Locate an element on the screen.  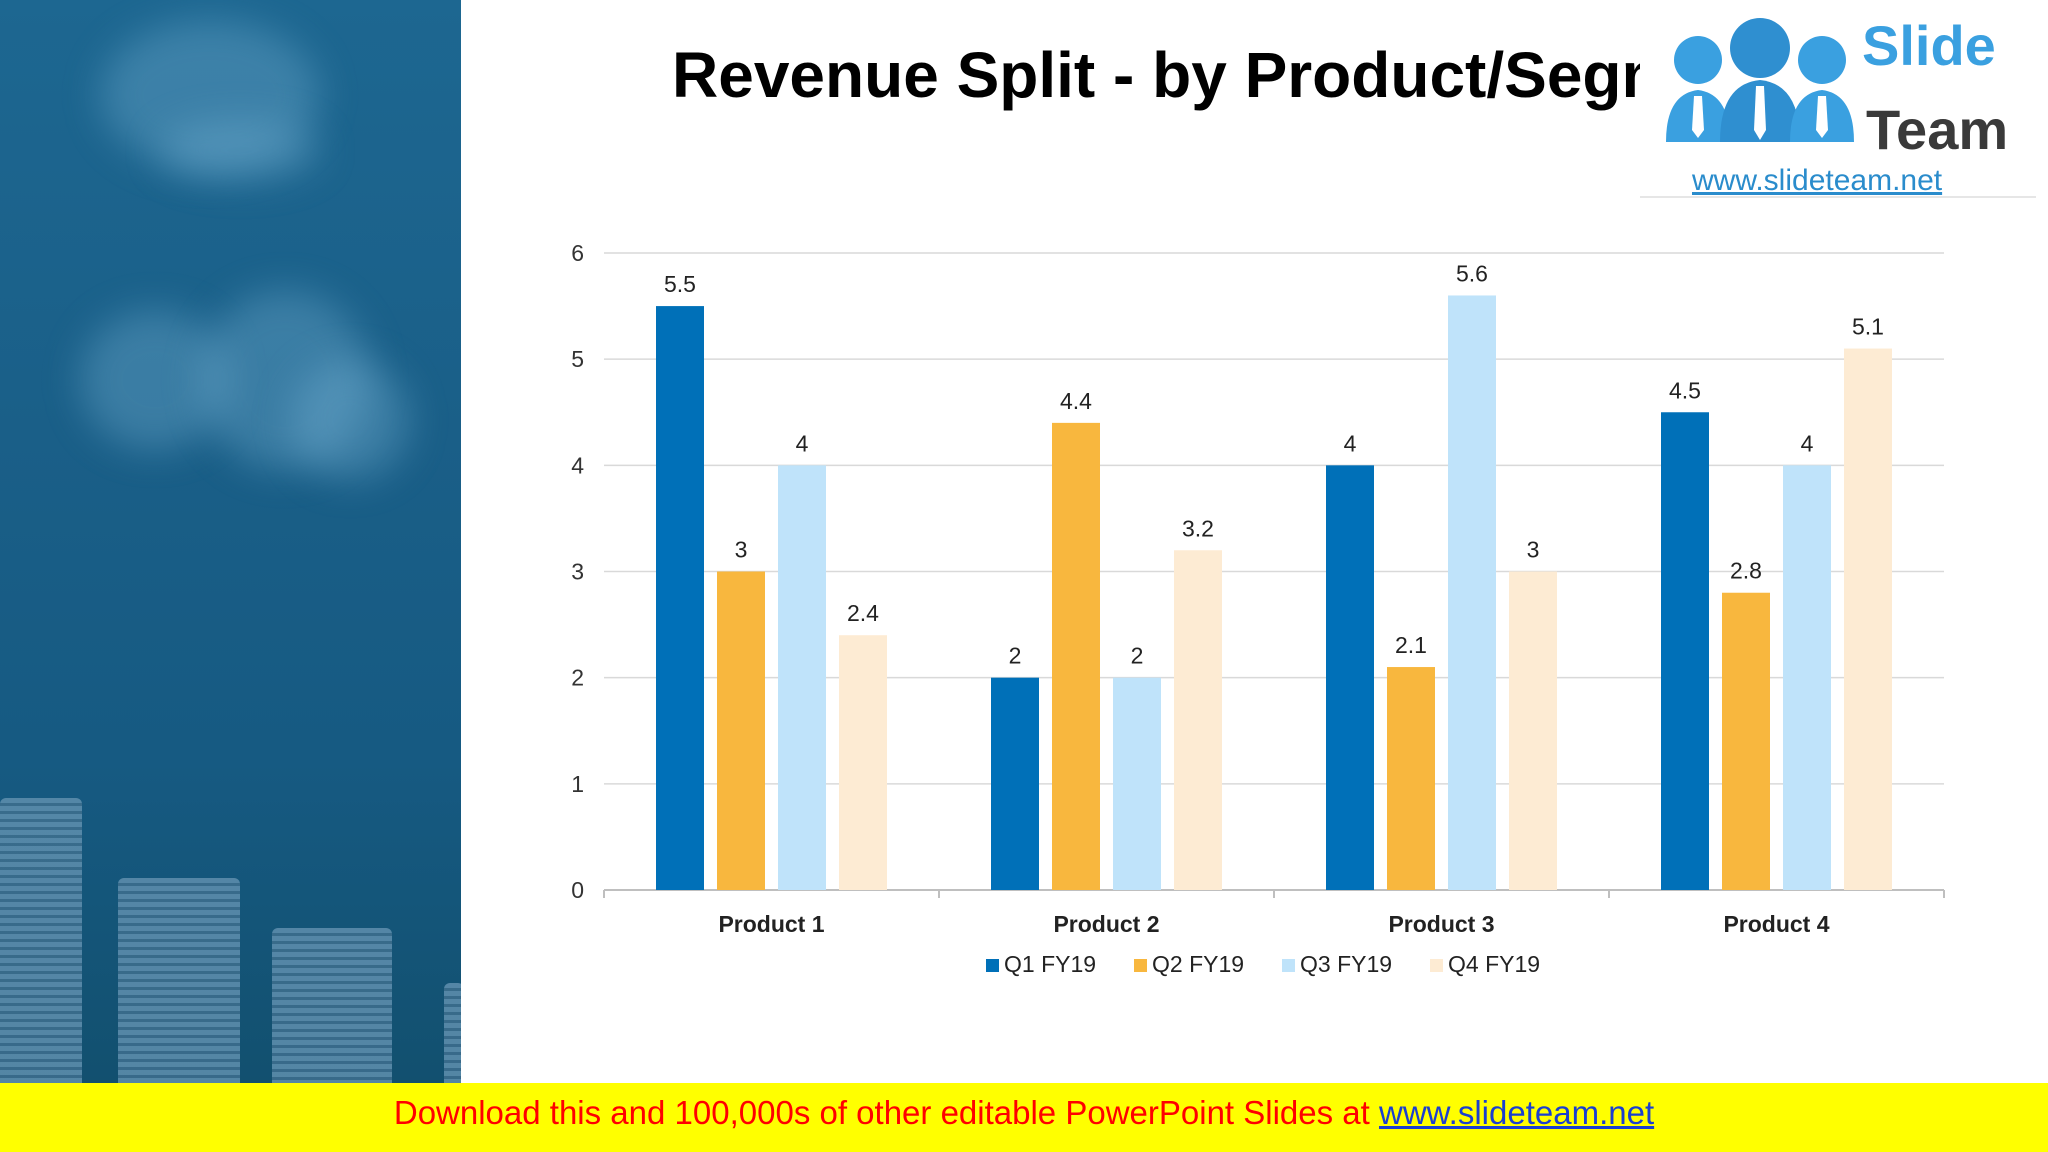
x-tick-label: Product 1 is located at coordinates (771, 924).